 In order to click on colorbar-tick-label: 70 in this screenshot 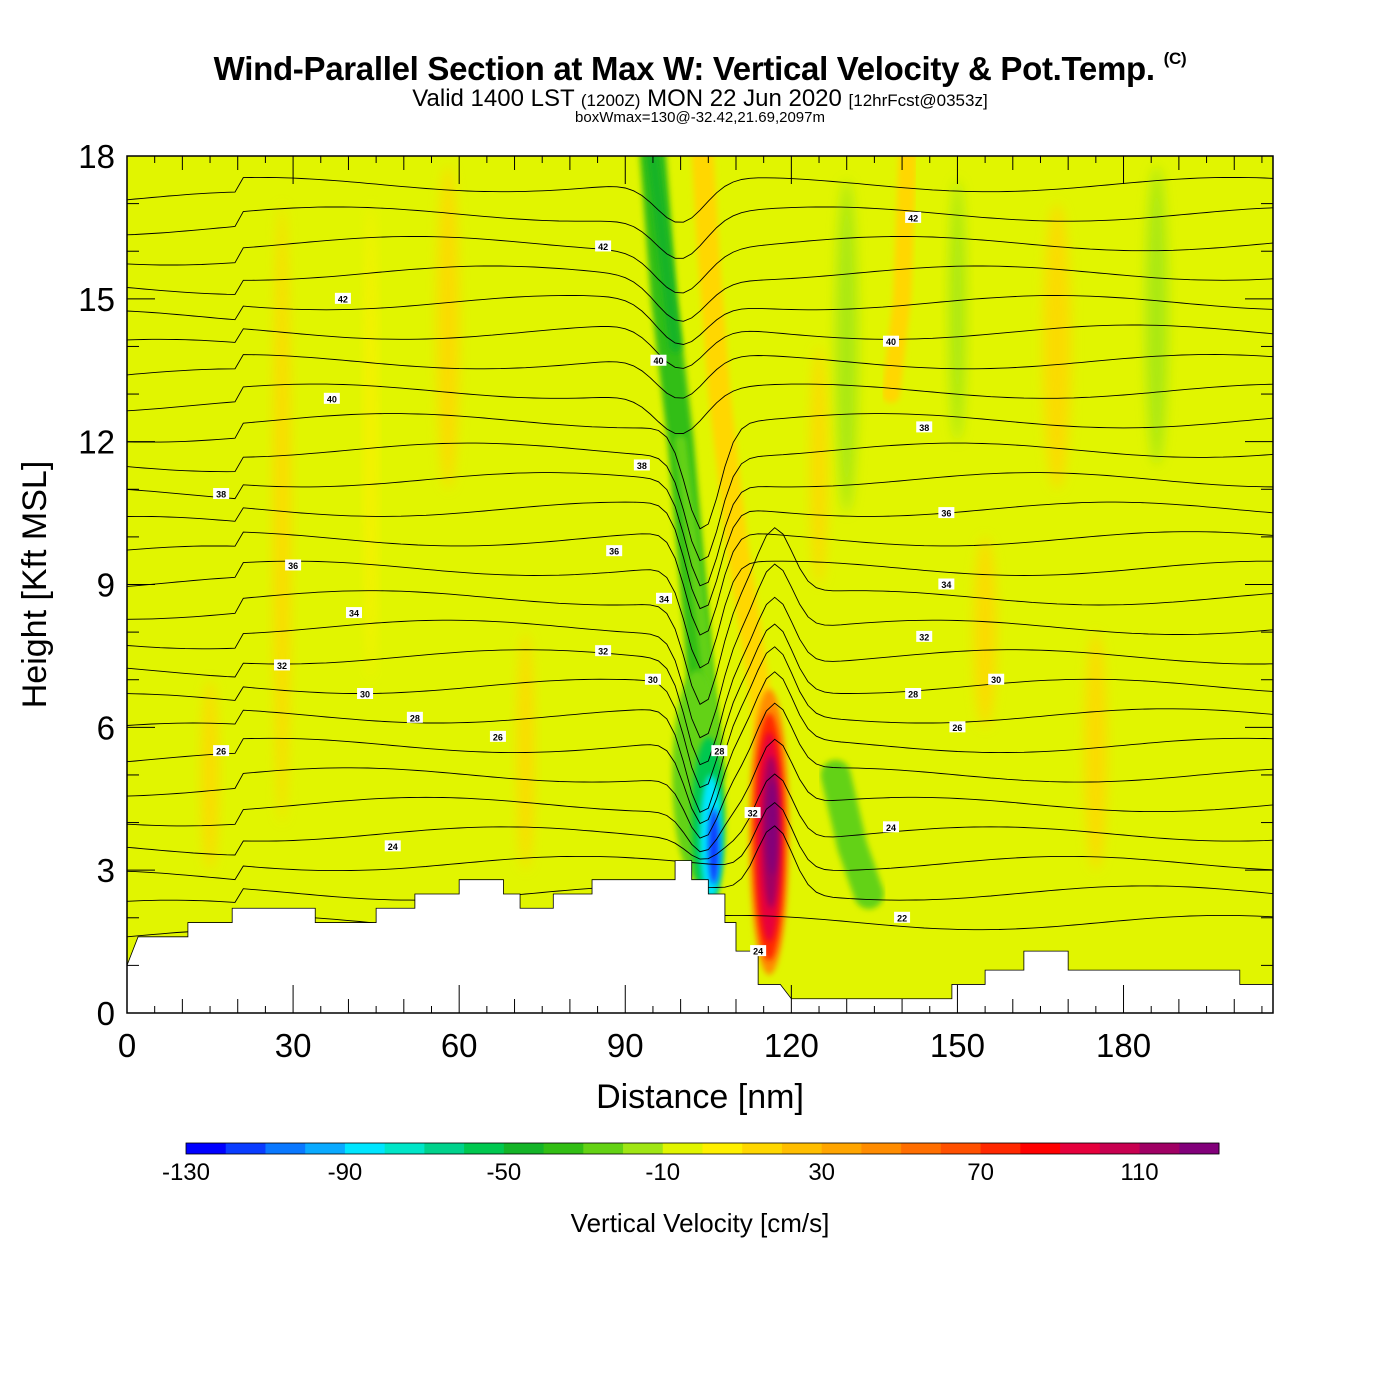, I will do `click(980, 1172)`.